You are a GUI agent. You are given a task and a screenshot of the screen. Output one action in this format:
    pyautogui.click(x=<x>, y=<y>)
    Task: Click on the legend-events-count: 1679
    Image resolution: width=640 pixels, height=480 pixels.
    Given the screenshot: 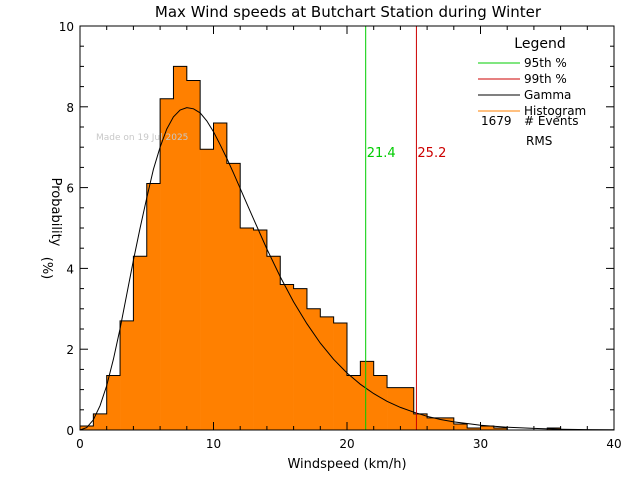 What is the action you would take?
    pyautogui.click(x=496, y=121)
    